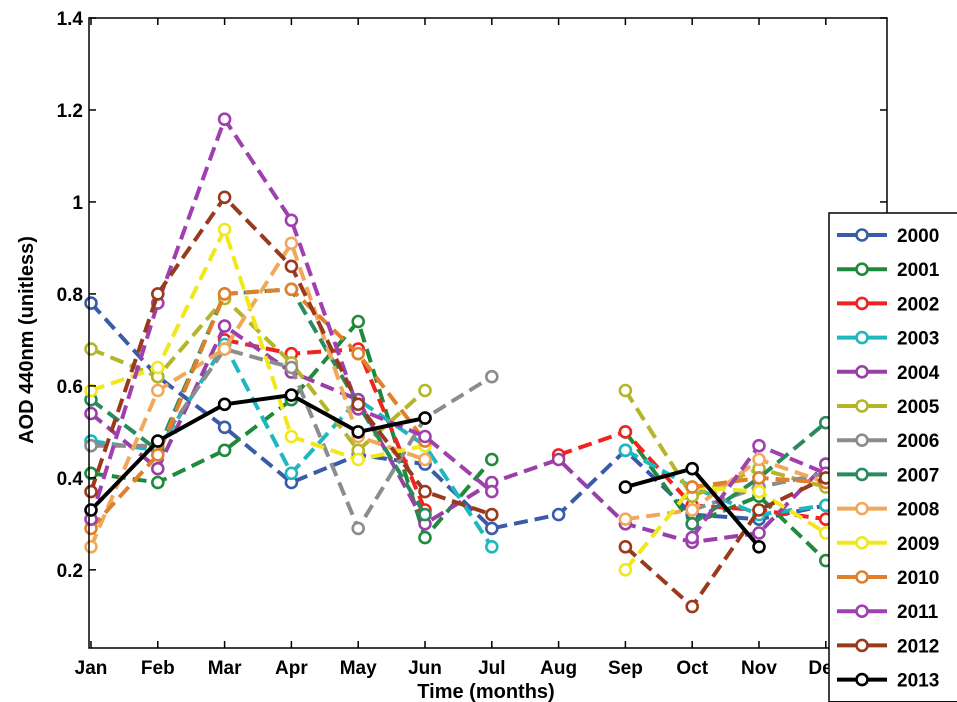 This screenshot has height=702, width=957. I want to click on data-point-2007-Jun, so click(425, 514).